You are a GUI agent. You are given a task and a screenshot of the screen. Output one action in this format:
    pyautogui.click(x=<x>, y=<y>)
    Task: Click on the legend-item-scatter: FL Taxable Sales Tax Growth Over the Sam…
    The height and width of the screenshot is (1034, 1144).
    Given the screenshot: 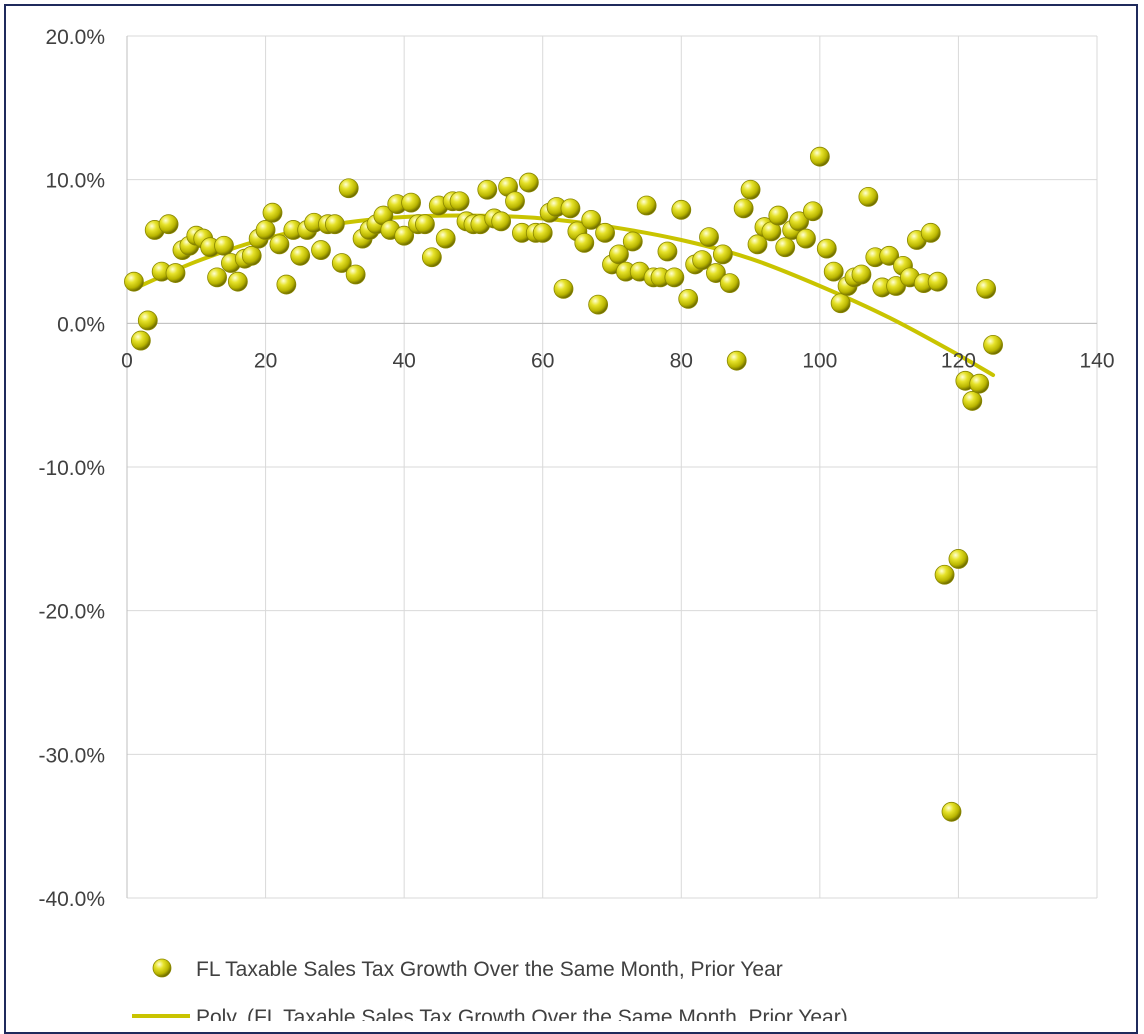 What is the action you would take?
    pyautogui.click(x=467, y=969)
    